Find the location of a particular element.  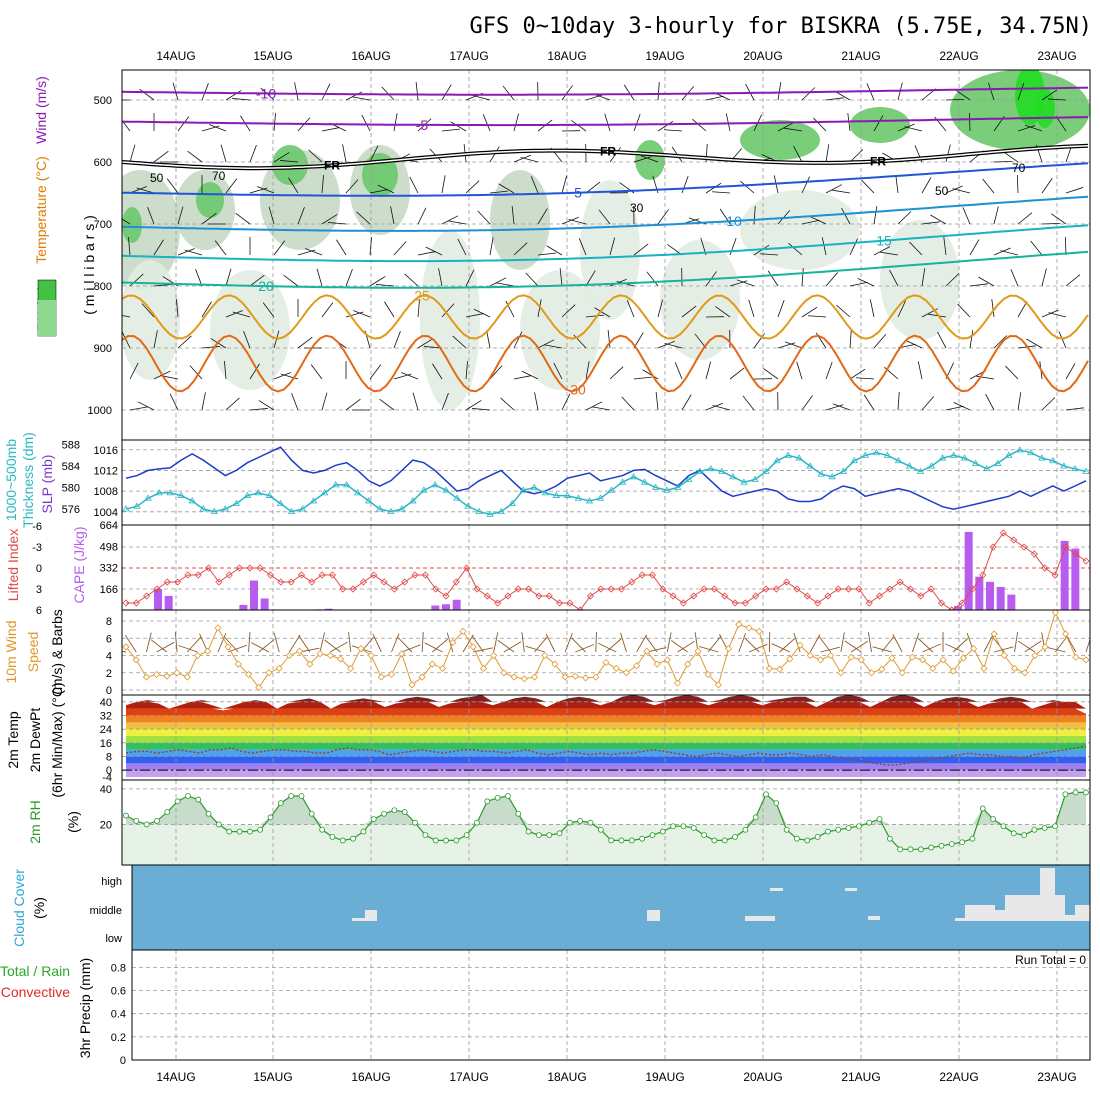

top-date-label: 19AUG is located at coordinates (664, 56).